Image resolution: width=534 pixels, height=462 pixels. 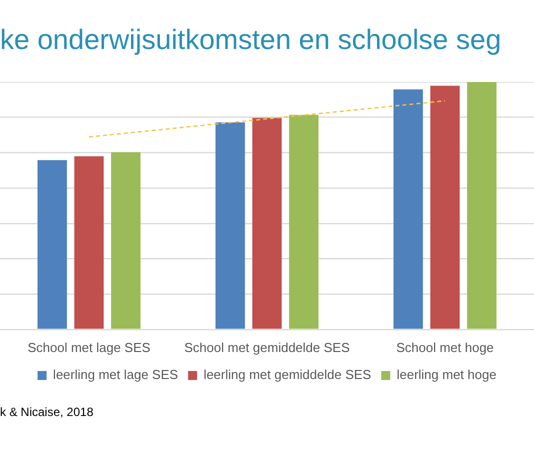 What do you see at coordinates (267, 347) in the screenshot?
I see `x-tick-label: School met gemiddelde SES` at bounding box center [267, 347].